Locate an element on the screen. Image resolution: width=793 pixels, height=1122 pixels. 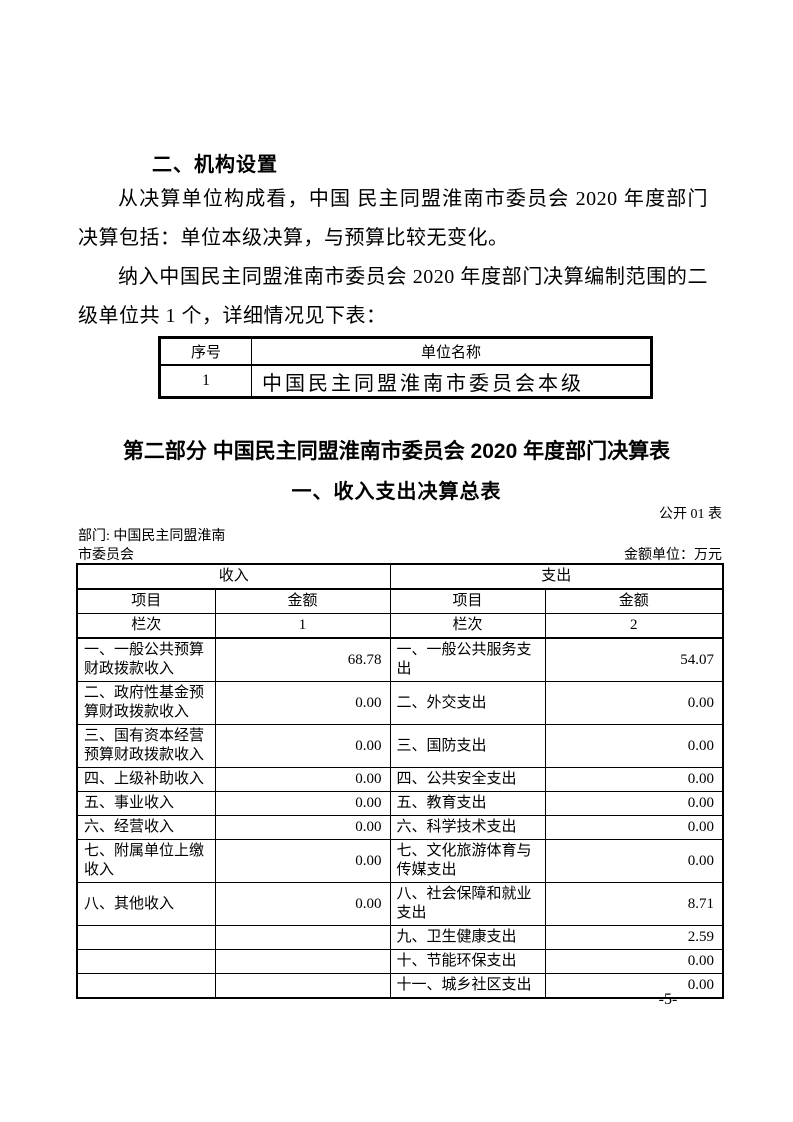
expense-item-cell: 九、卫生健康支出 is located at coordinates (467, 937).